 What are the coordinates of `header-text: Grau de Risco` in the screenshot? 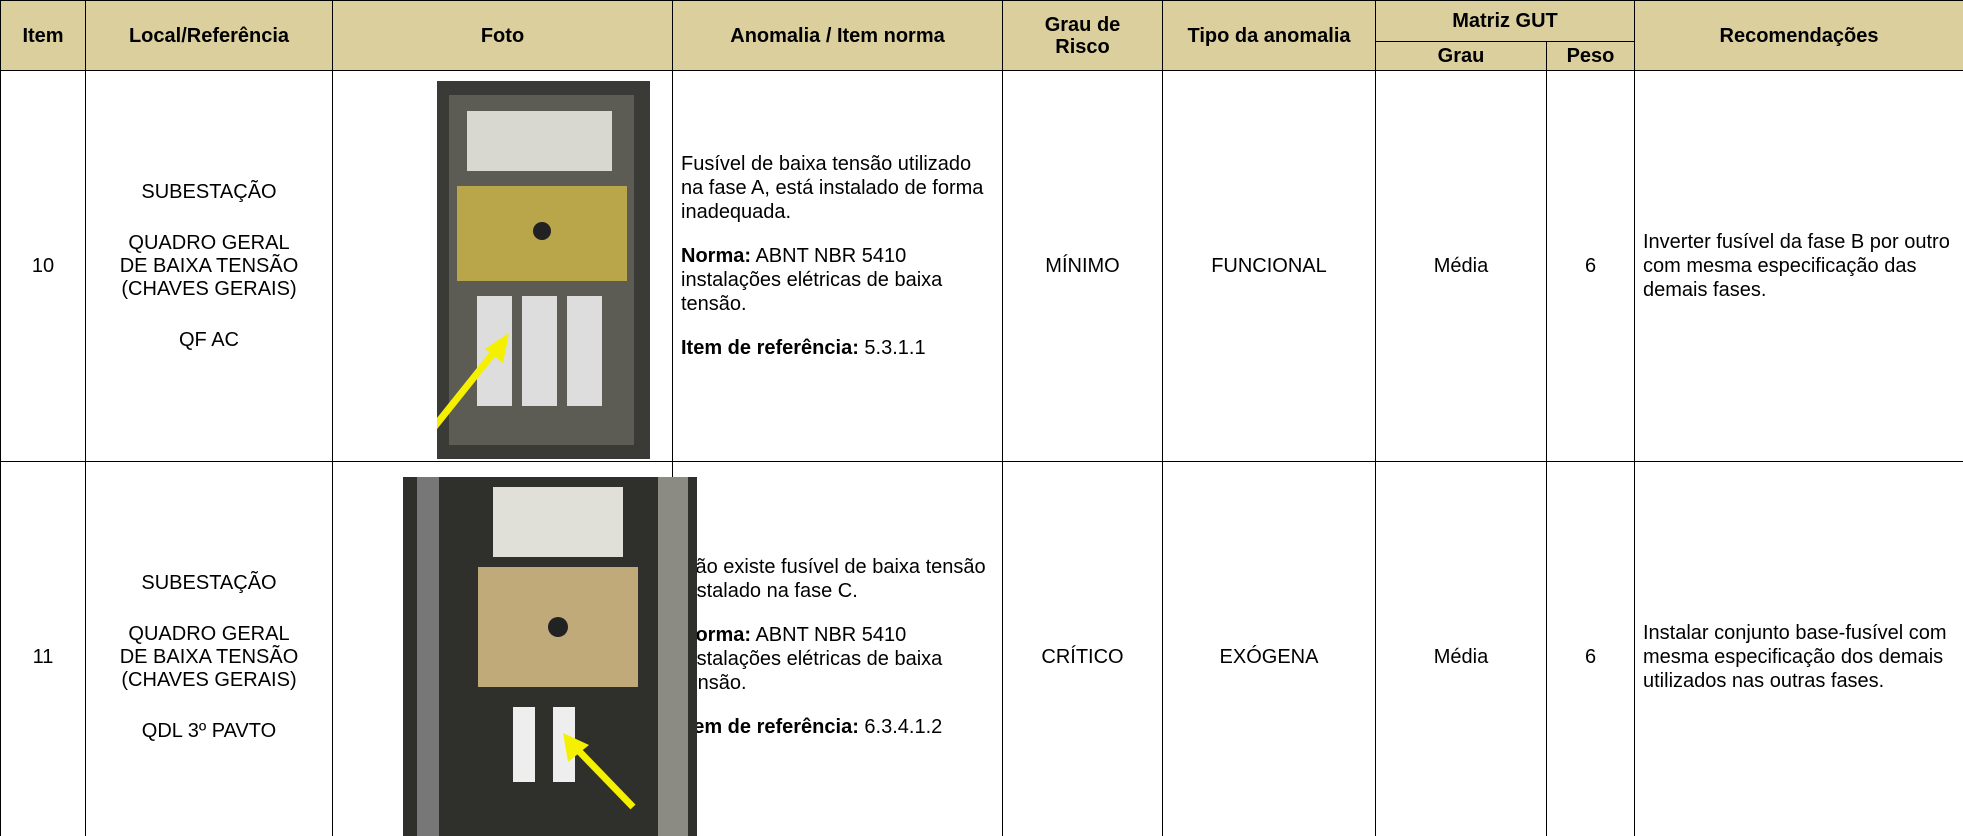 It's located at (1082, 35).